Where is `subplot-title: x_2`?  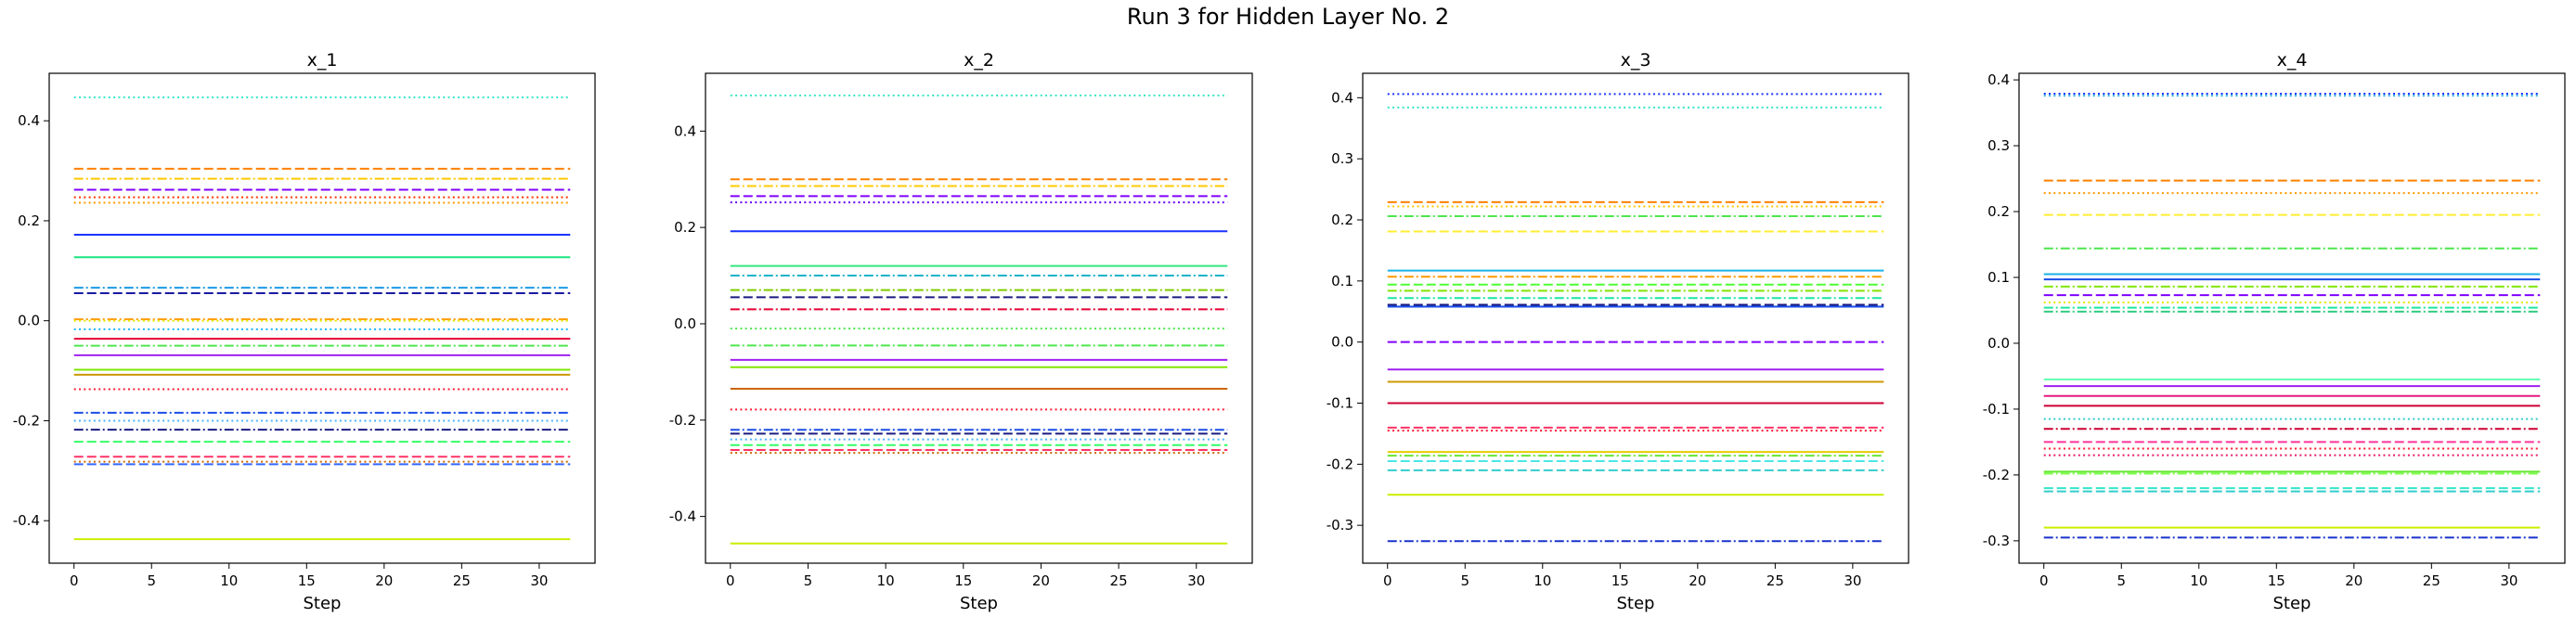 subplot-title: x_2 is located at coordinates (979, 60).